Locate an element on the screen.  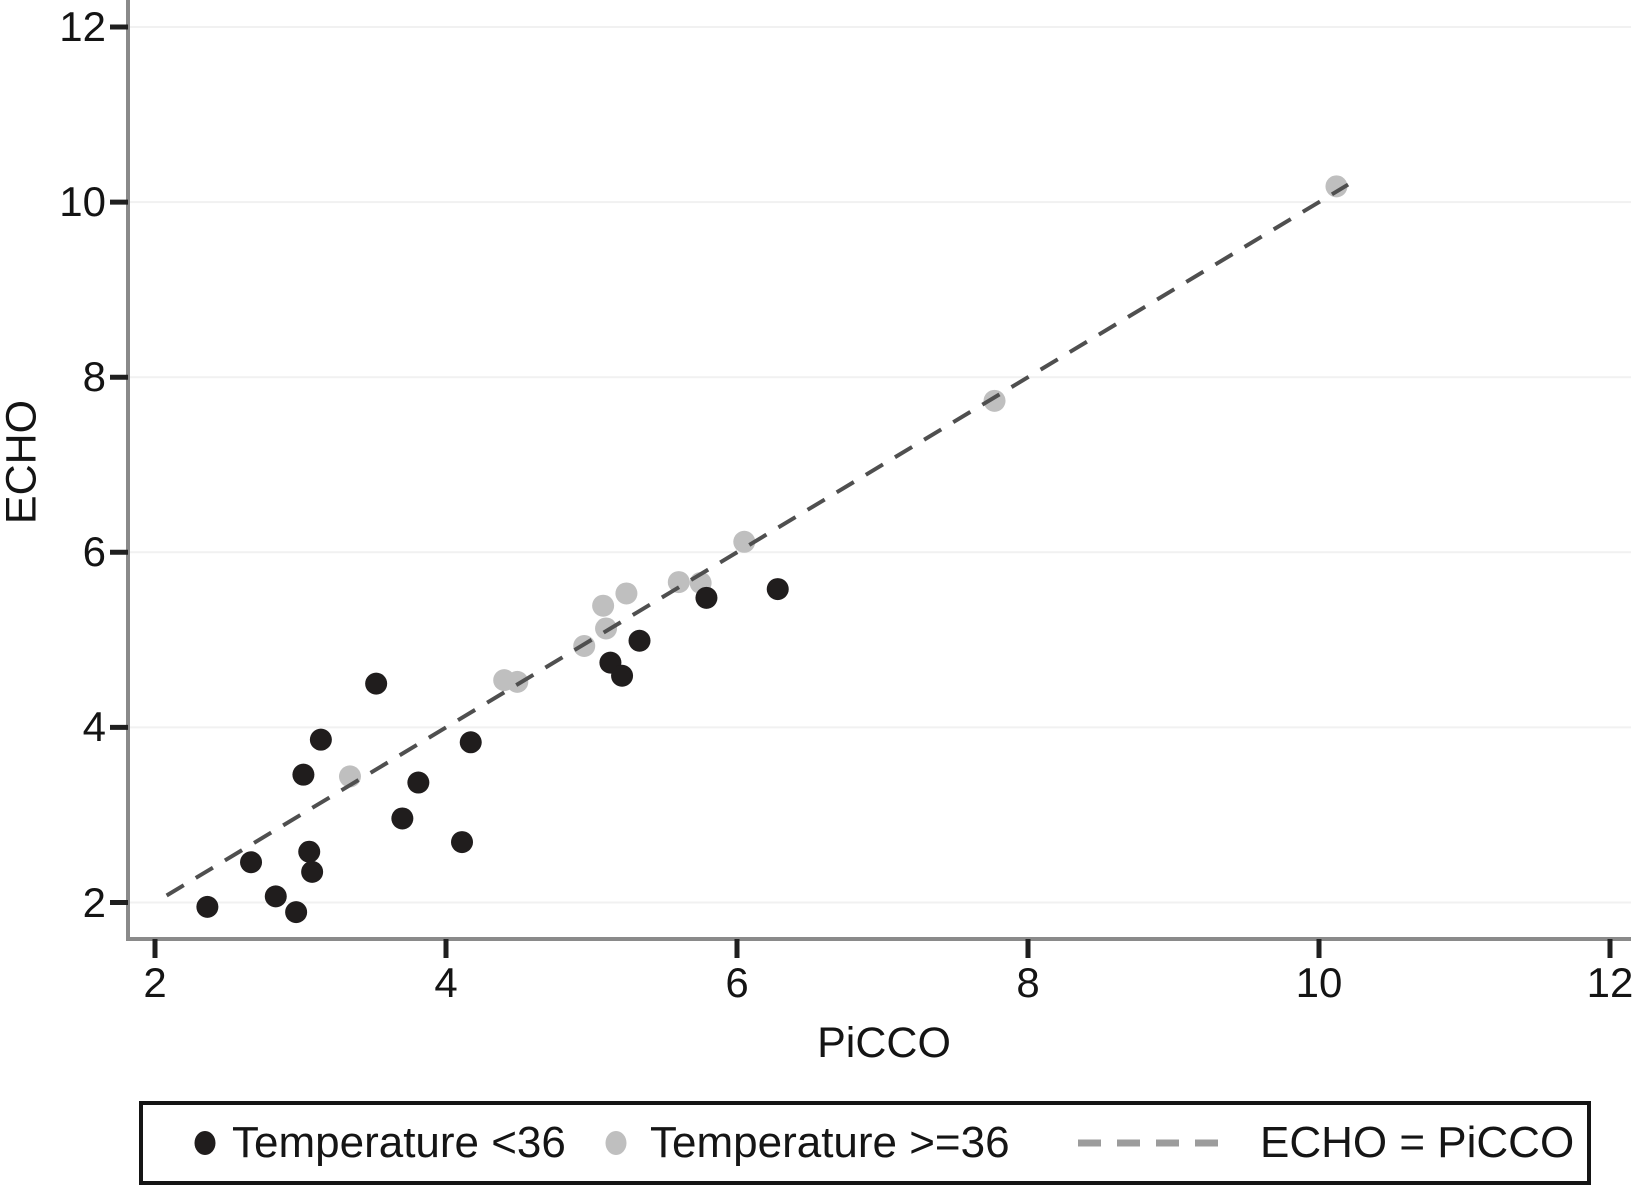
x-tick-label: 12 is located at coordinates (1610, 982).